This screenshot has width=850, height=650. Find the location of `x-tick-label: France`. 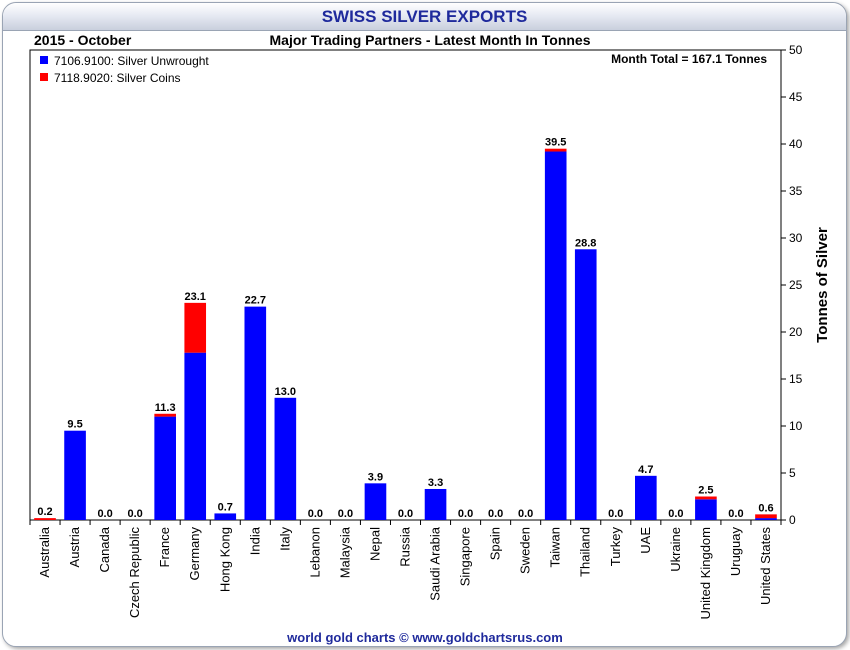

x-tick-label: France is located at coordinates (164, 547).